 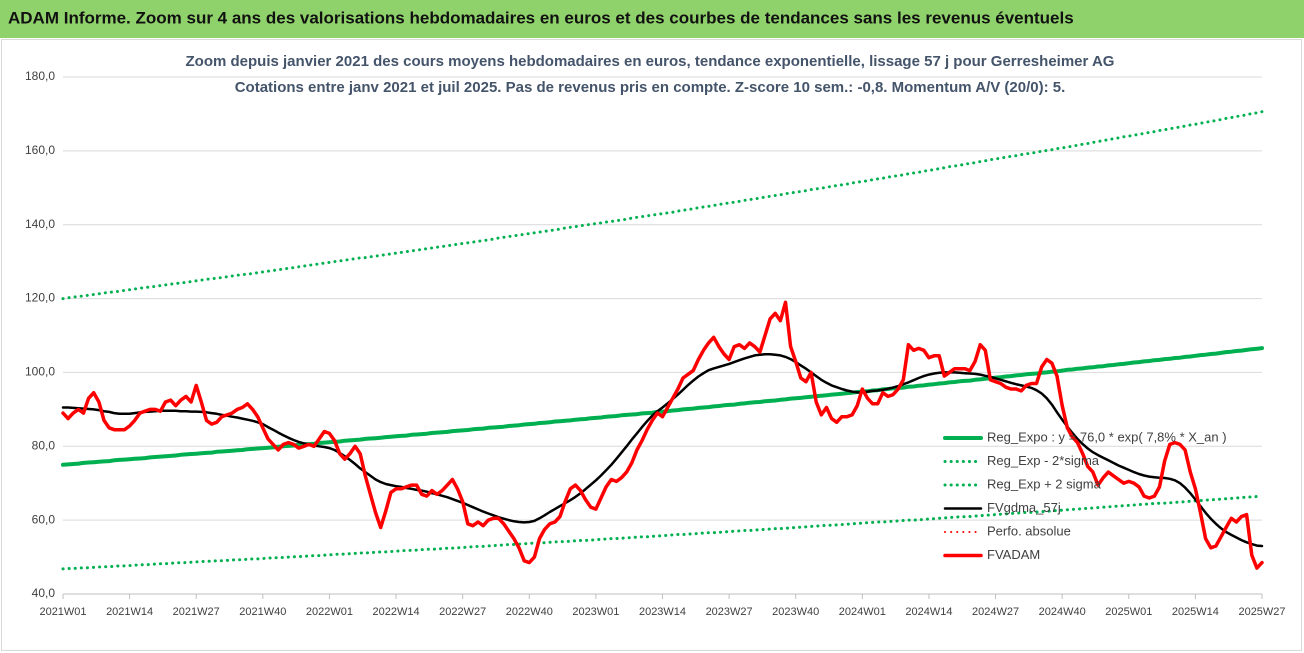 I want to click on x-tick-label: 2021W01, so click(x=62, y=612).